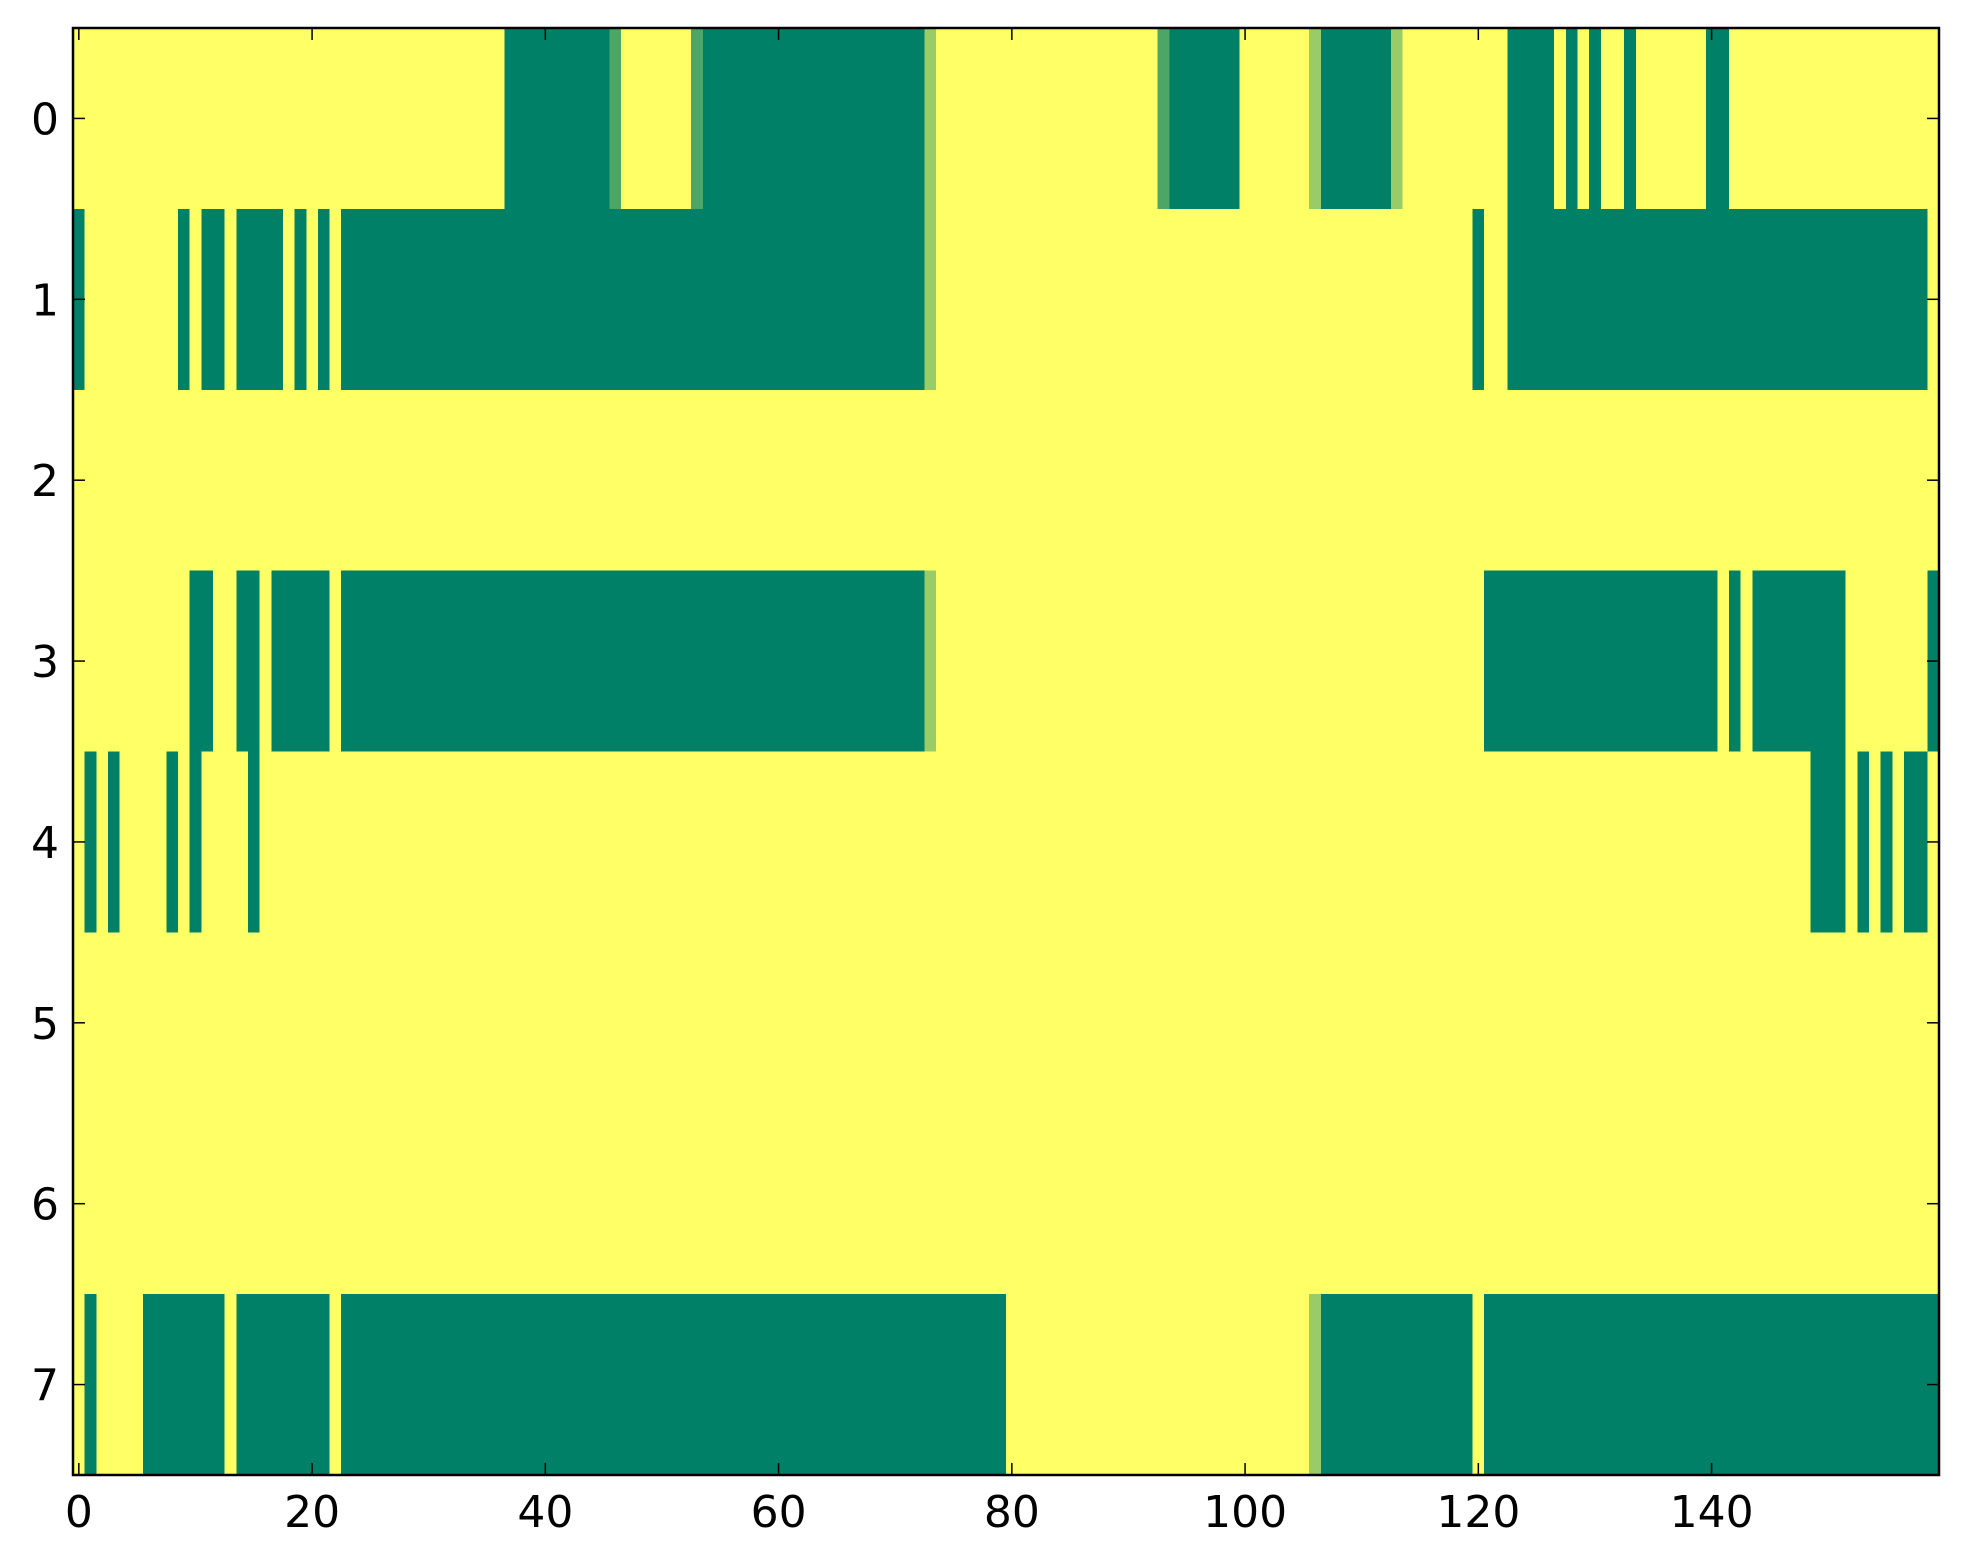 This screenshot has height=1564, width=1963. Describe the element at coordinates (45, 1386) in the screenshot. I see `y-tick-label: 7` at that location.